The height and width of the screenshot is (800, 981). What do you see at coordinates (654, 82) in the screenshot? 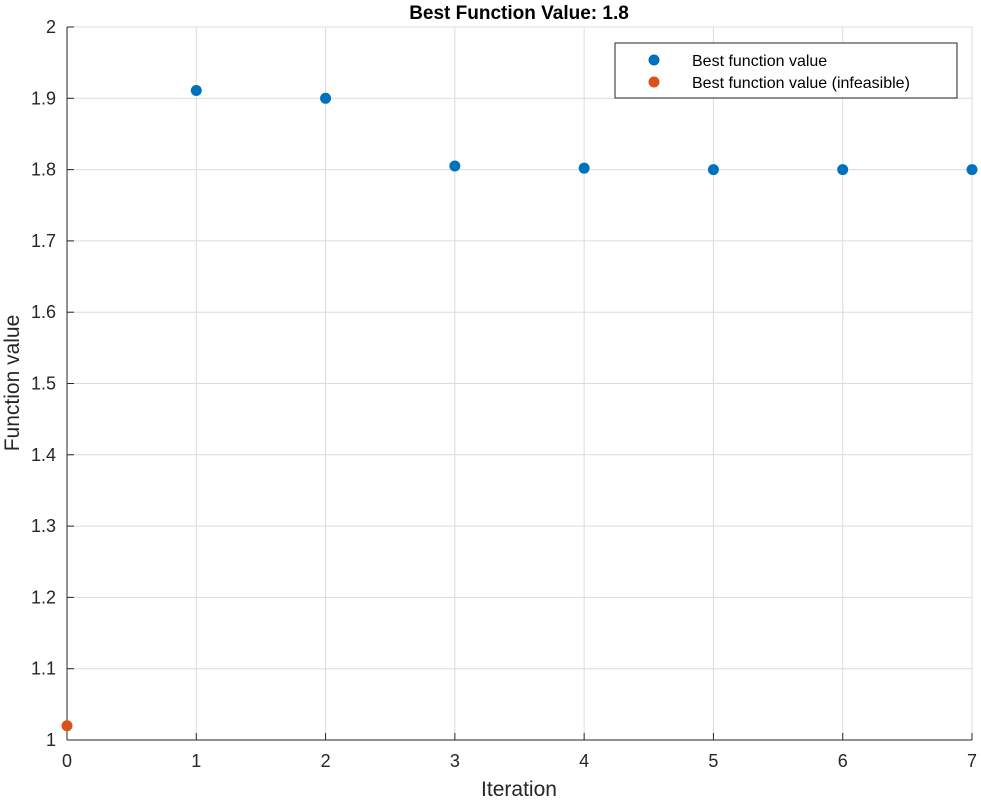
I see `legend-marker-infeasible` at bounding box center [654, 82].